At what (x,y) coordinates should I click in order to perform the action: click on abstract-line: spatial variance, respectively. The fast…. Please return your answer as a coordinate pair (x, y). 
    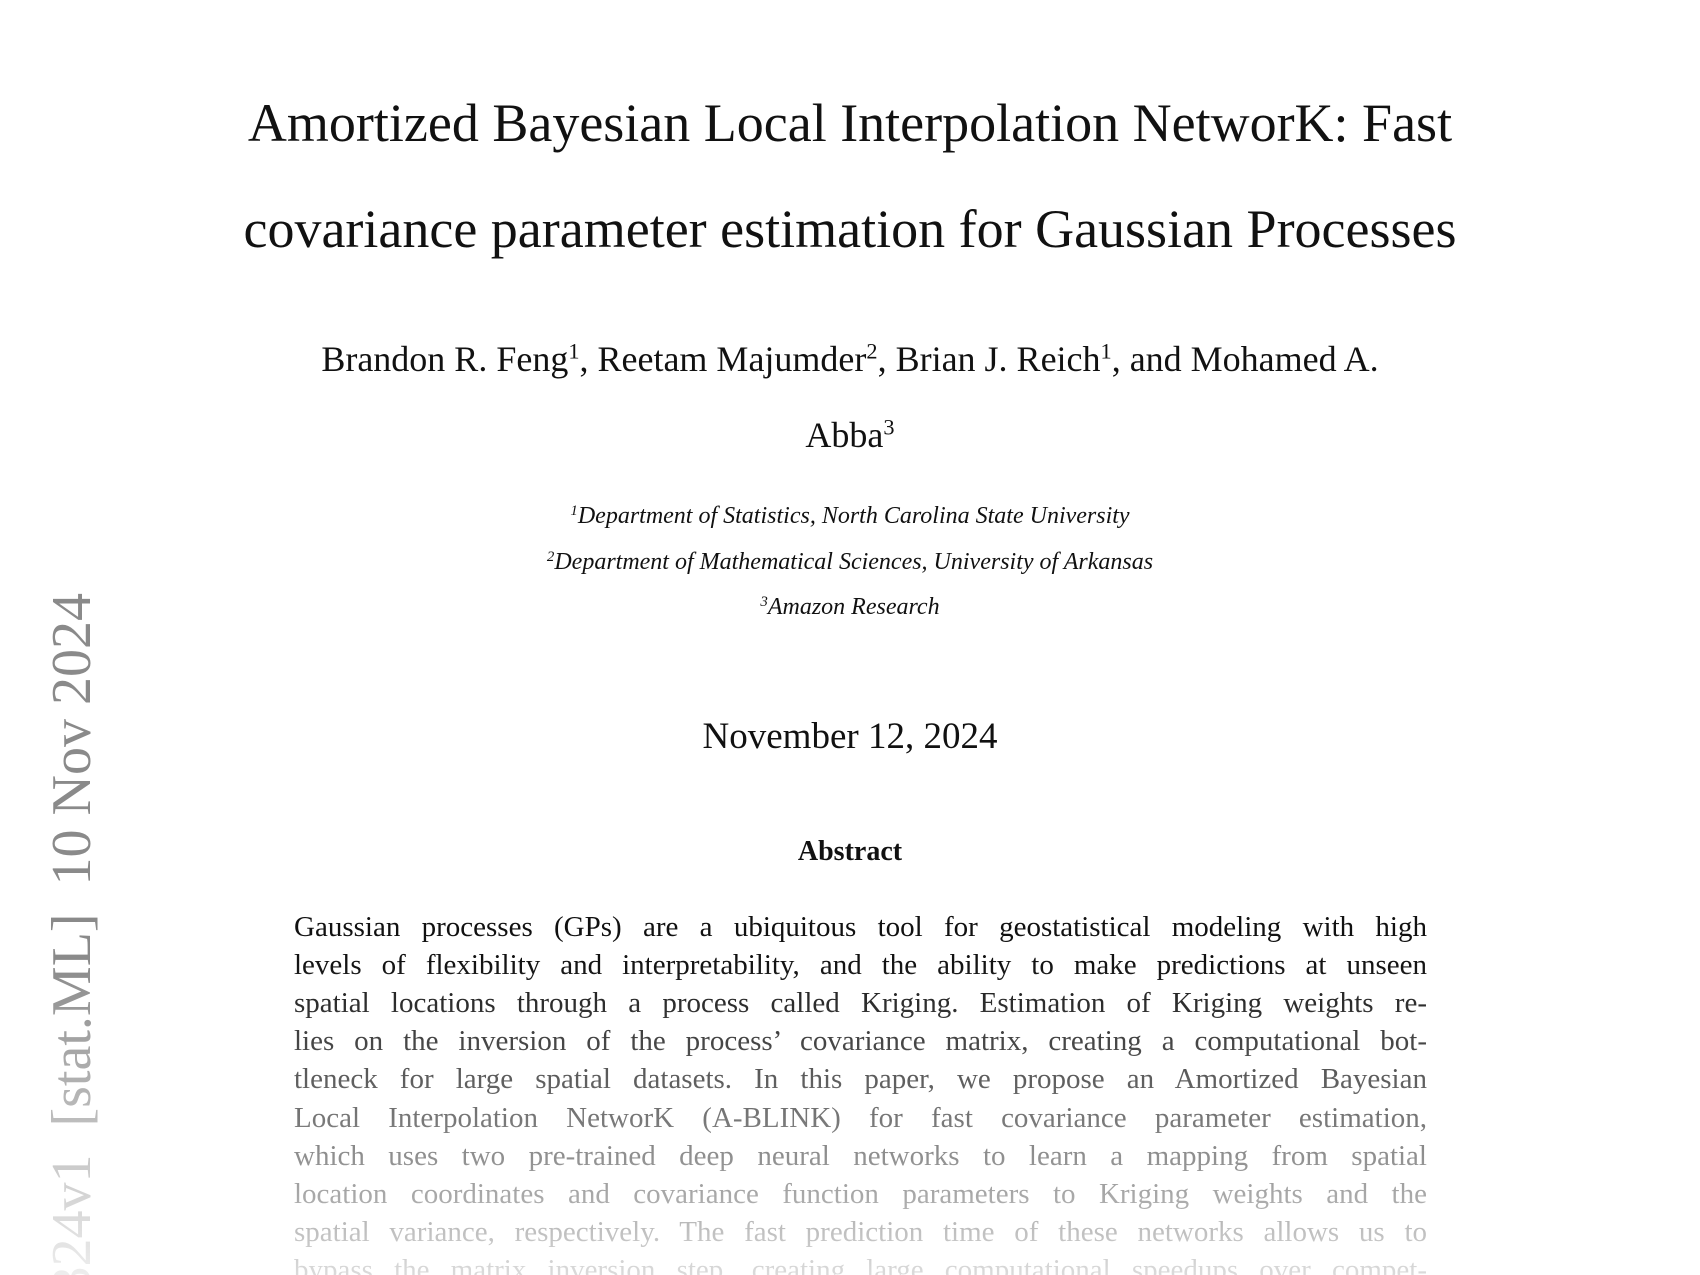
    Looking at the image, I should click on (860, 1231).